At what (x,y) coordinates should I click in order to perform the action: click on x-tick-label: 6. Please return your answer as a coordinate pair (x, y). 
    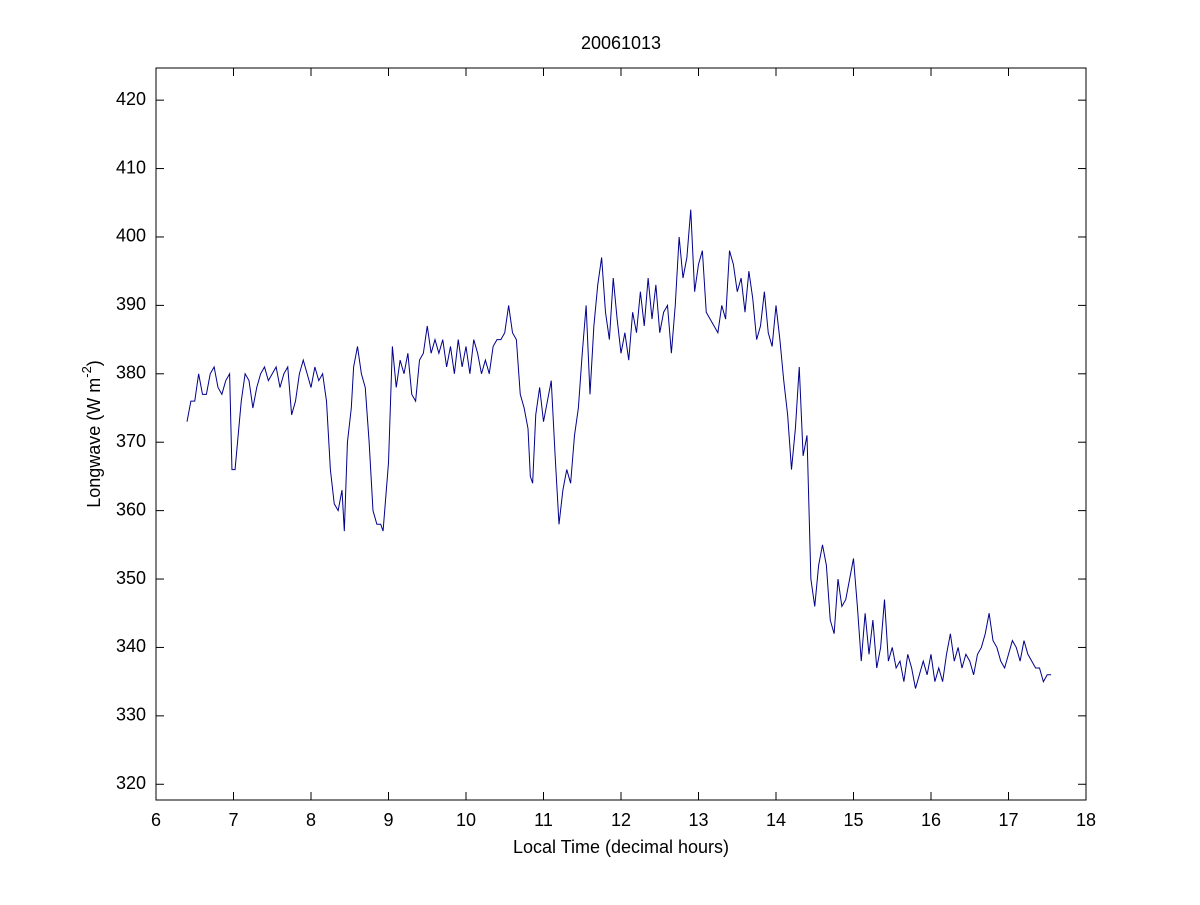
    Looking at the image, I should click on (156, 820).